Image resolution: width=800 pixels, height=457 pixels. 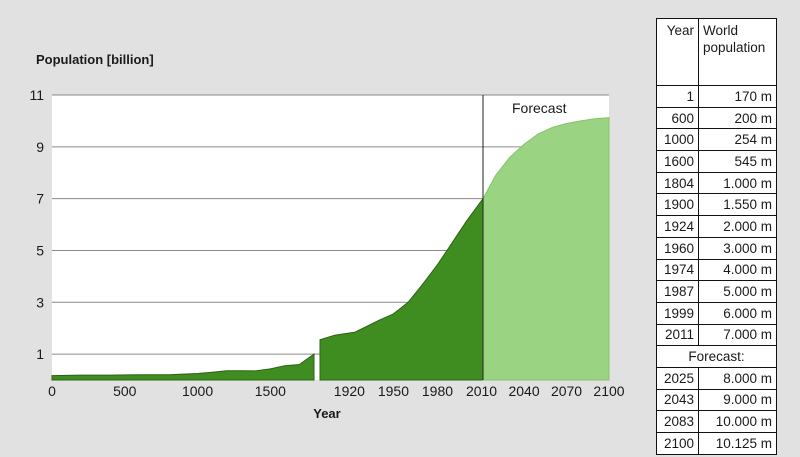 I want to click on forecast-label: Forecast, so click(x=539, y=108).